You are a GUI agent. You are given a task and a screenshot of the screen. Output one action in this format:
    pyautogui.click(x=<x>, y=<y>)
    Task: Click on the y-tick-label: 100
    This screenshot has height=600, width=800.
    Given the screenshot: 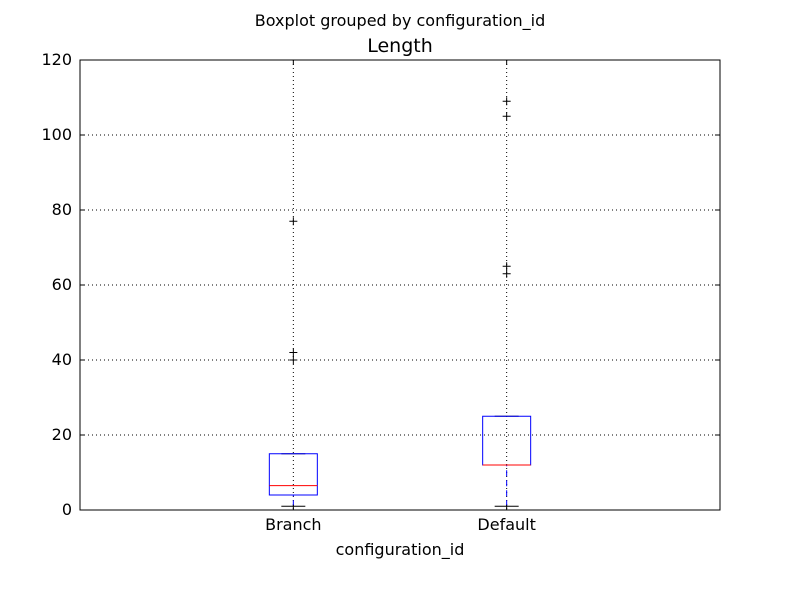 What is the action you would take?
    pyautogui.click(x=56, y=134)
    